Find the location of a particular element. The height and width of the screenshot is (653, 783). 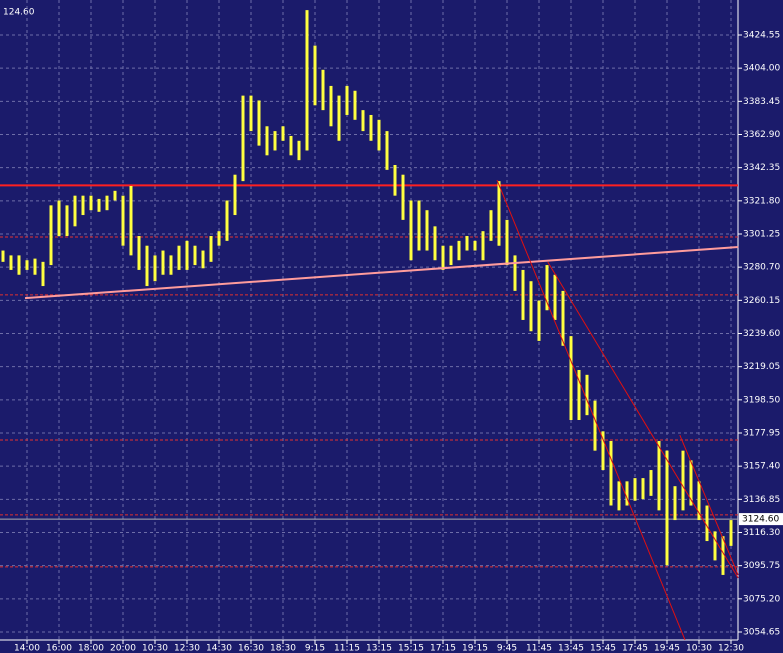

current-price-label: 3124.60 is located at coordinates (760, 520).